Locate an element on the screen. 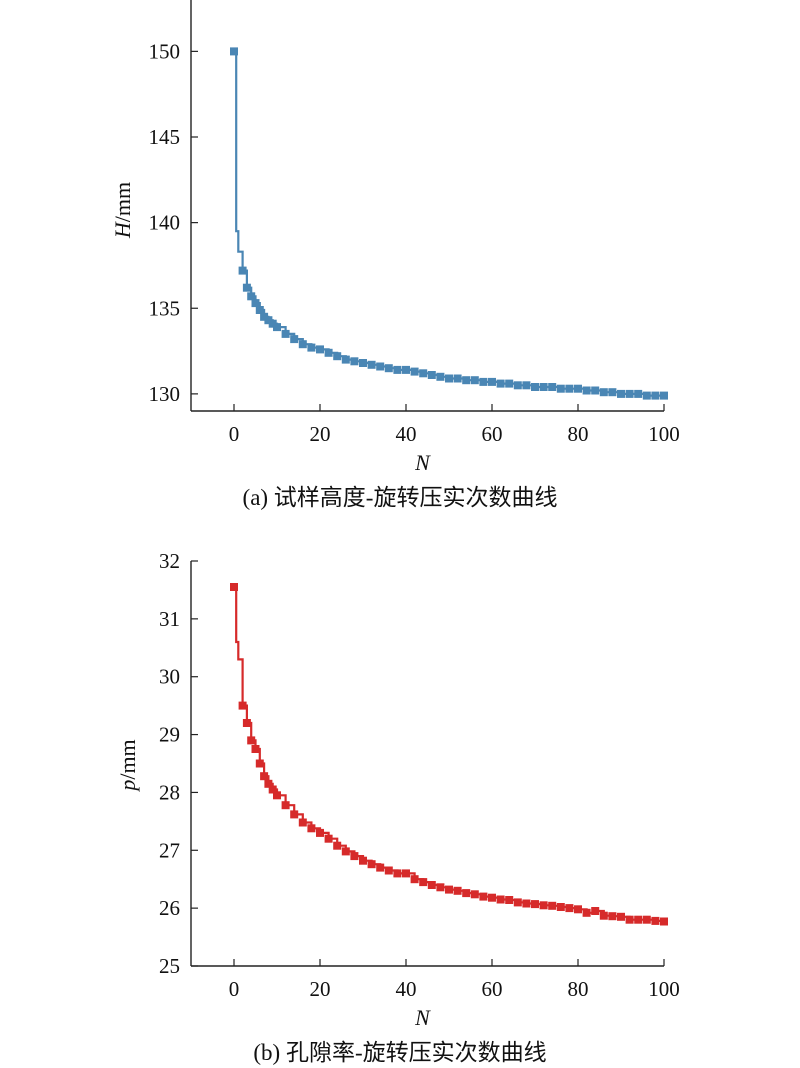 The image size is (800, 1068). y-axis-variable: p is located at coordinates (127, 786).